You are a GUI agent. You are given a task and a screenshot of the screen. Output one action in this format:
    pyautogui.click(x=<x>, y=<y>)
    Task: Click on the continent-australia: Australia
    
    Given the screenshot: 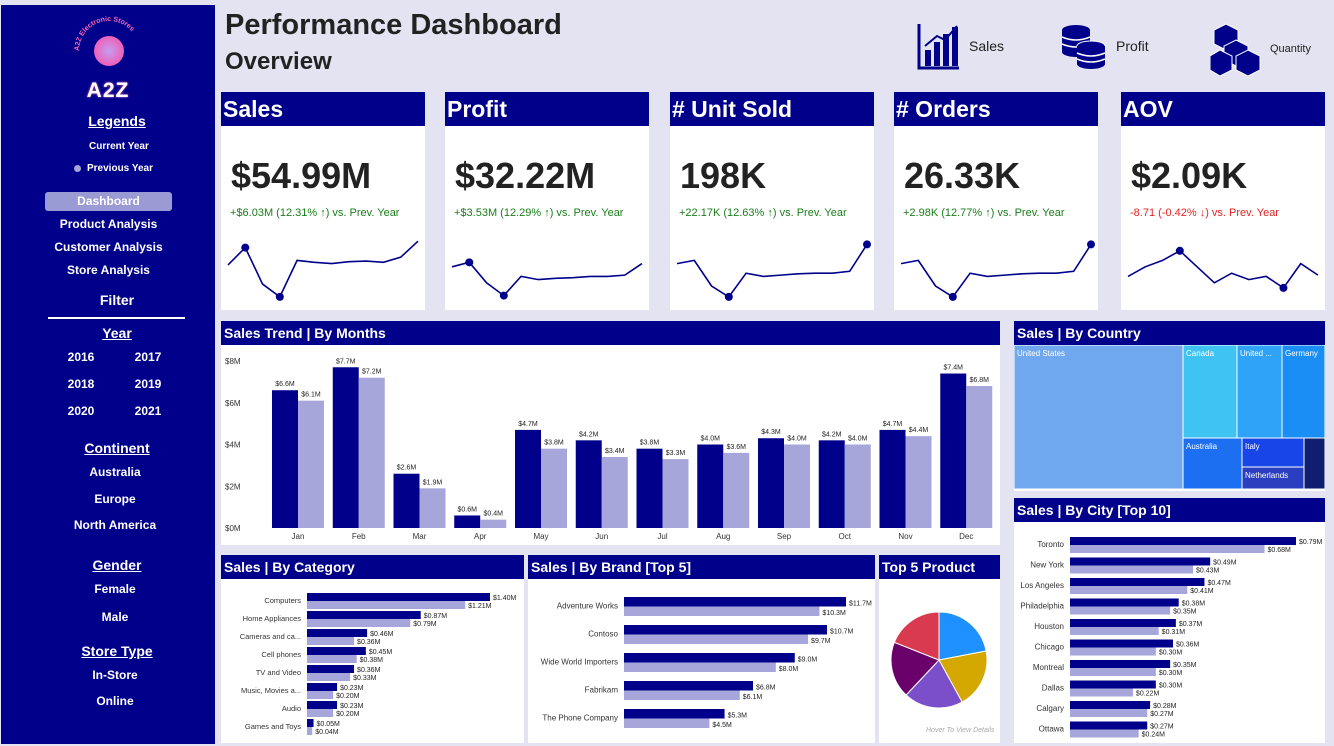 What is the action you would take?
    pyautogui.click(x=115, y=472)
    